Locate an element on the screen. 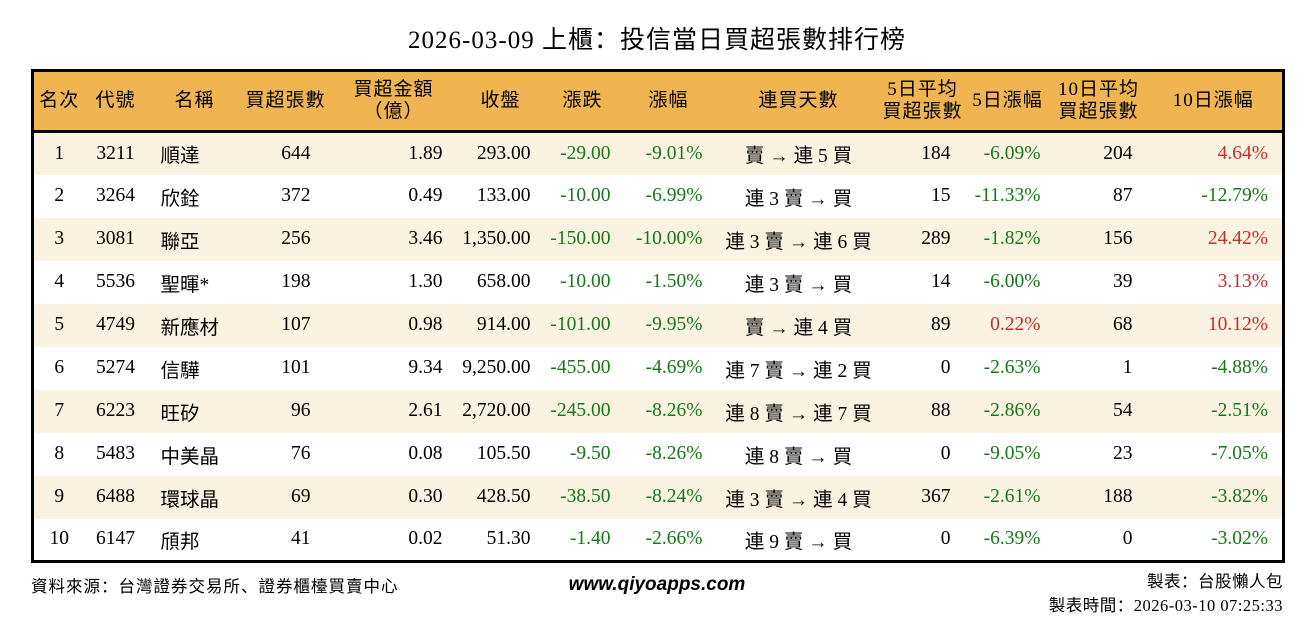  cell-rank: 8 is located at coordinates (59, 453).